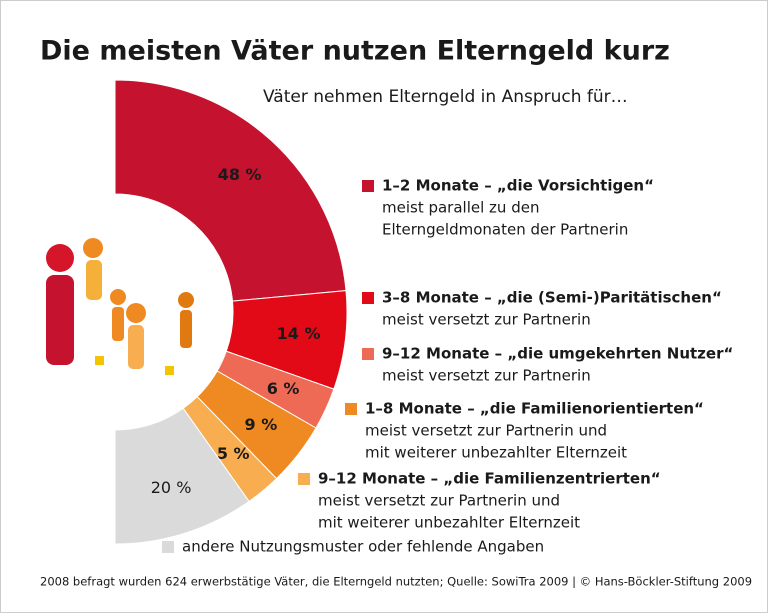 The image size is (768, 613). I want to click on value-label: 14 %, so click(299, 333).